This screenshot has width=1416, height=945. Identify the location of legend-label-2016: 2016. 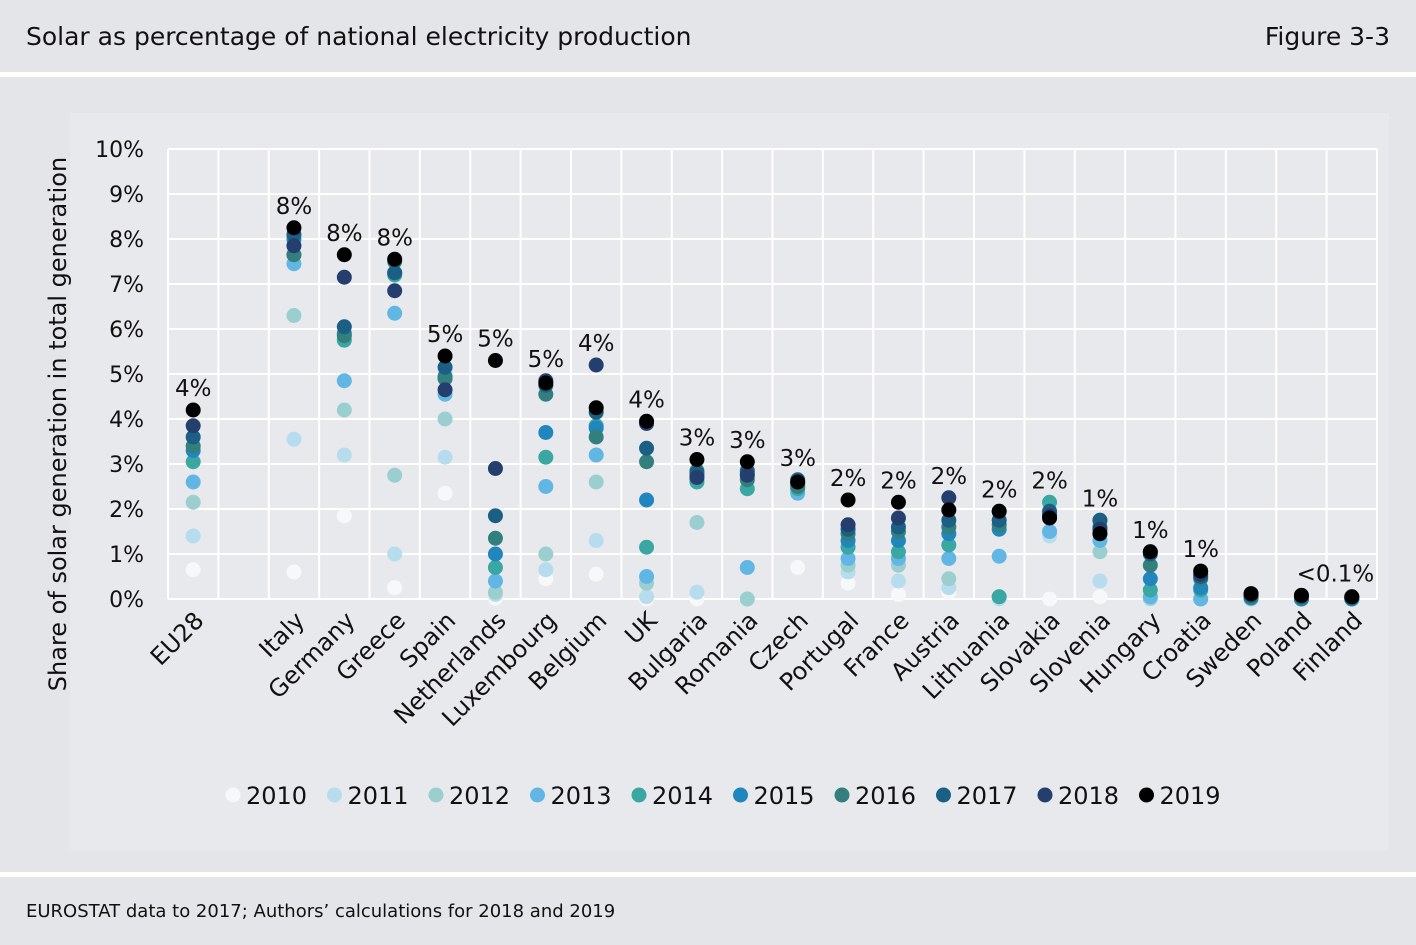
(885, 796).